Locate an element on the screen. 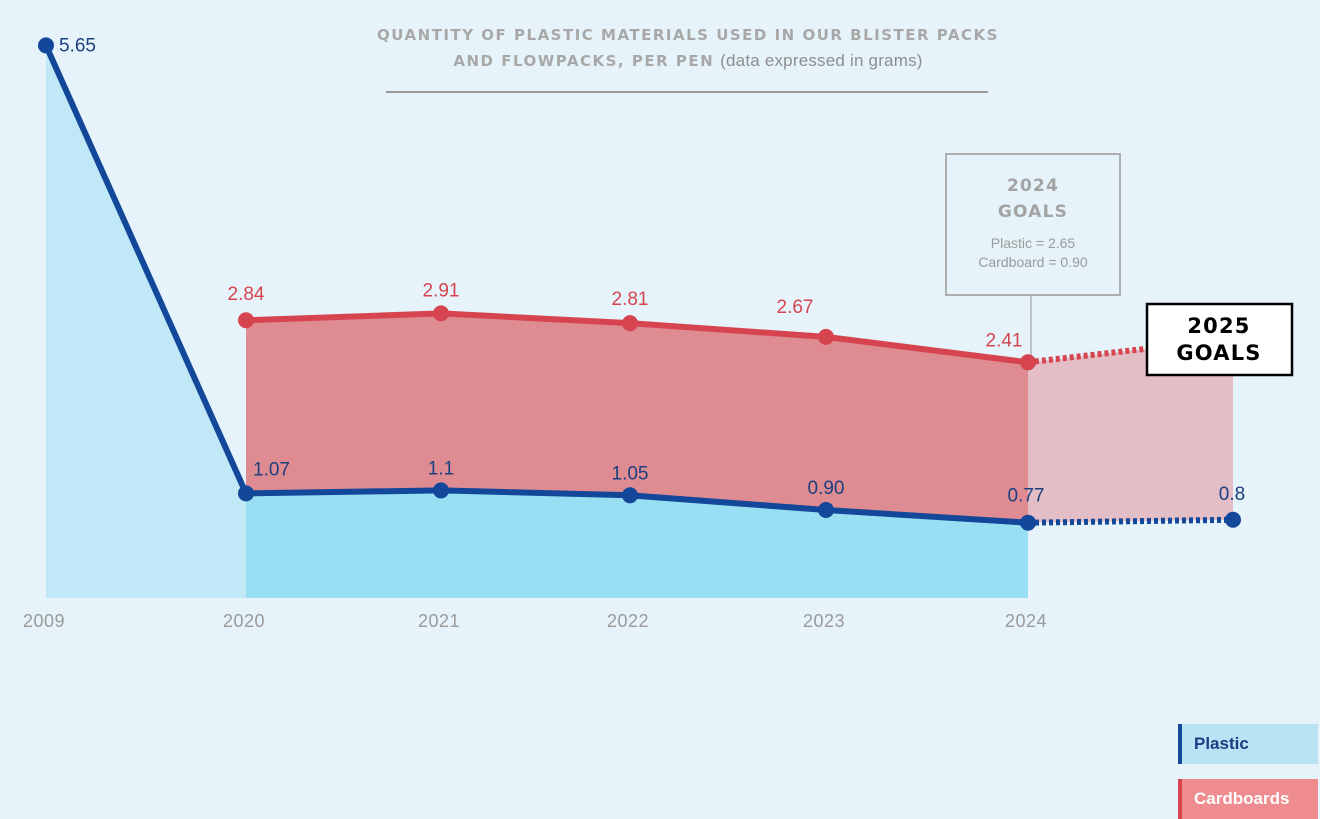  cardboard-value-label-3: 2.81 is located at coordinates (630, 299).